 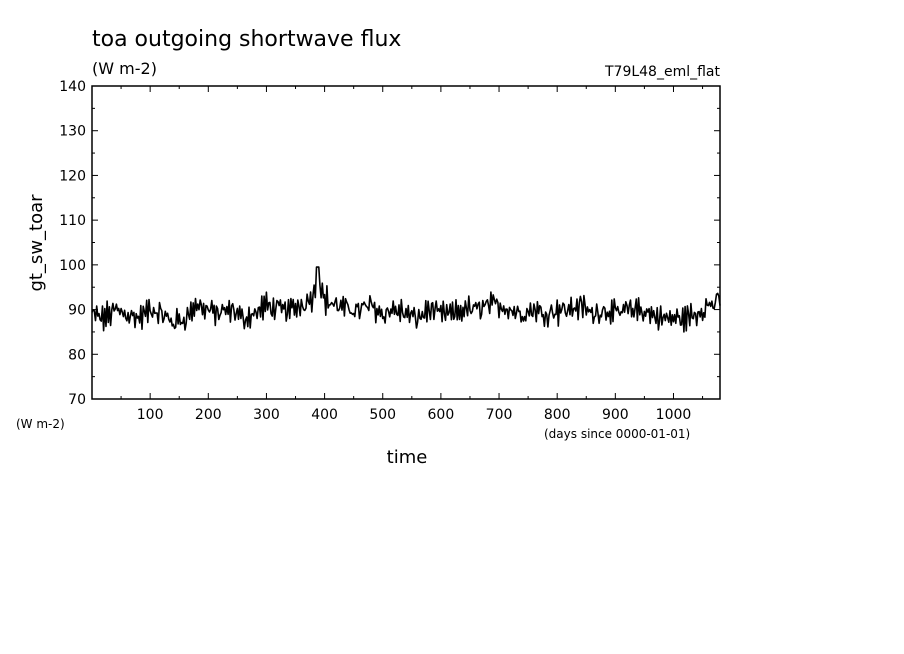 What do you see at coordinates (77, 355) in the screenshot?
I see `y-tick-label: 80` at bounding box center [77, 355].